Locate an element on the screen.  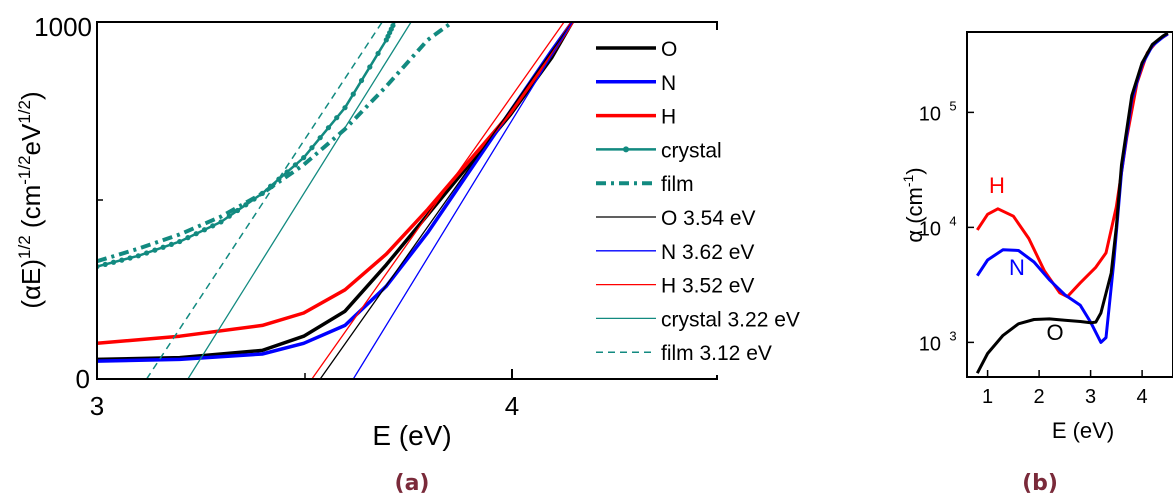
panel-b-frame is located at coordinates (1069, 204).